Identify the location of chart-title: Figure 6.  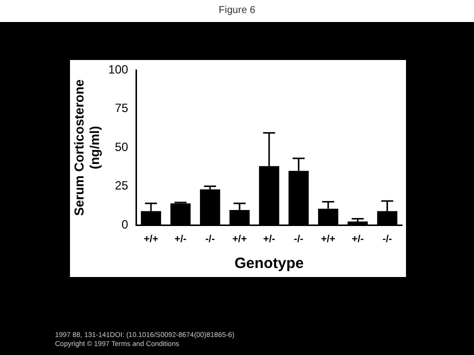
(237, 10).